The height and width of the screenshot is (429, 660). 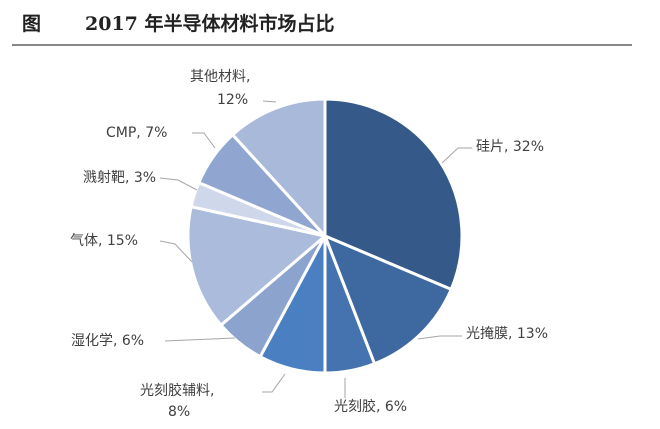 What do you see at coordinates (371, 407) in the screenshot?
I see `label-photoresist: 光刻胶, 6%` at bounding box center [371, 407].